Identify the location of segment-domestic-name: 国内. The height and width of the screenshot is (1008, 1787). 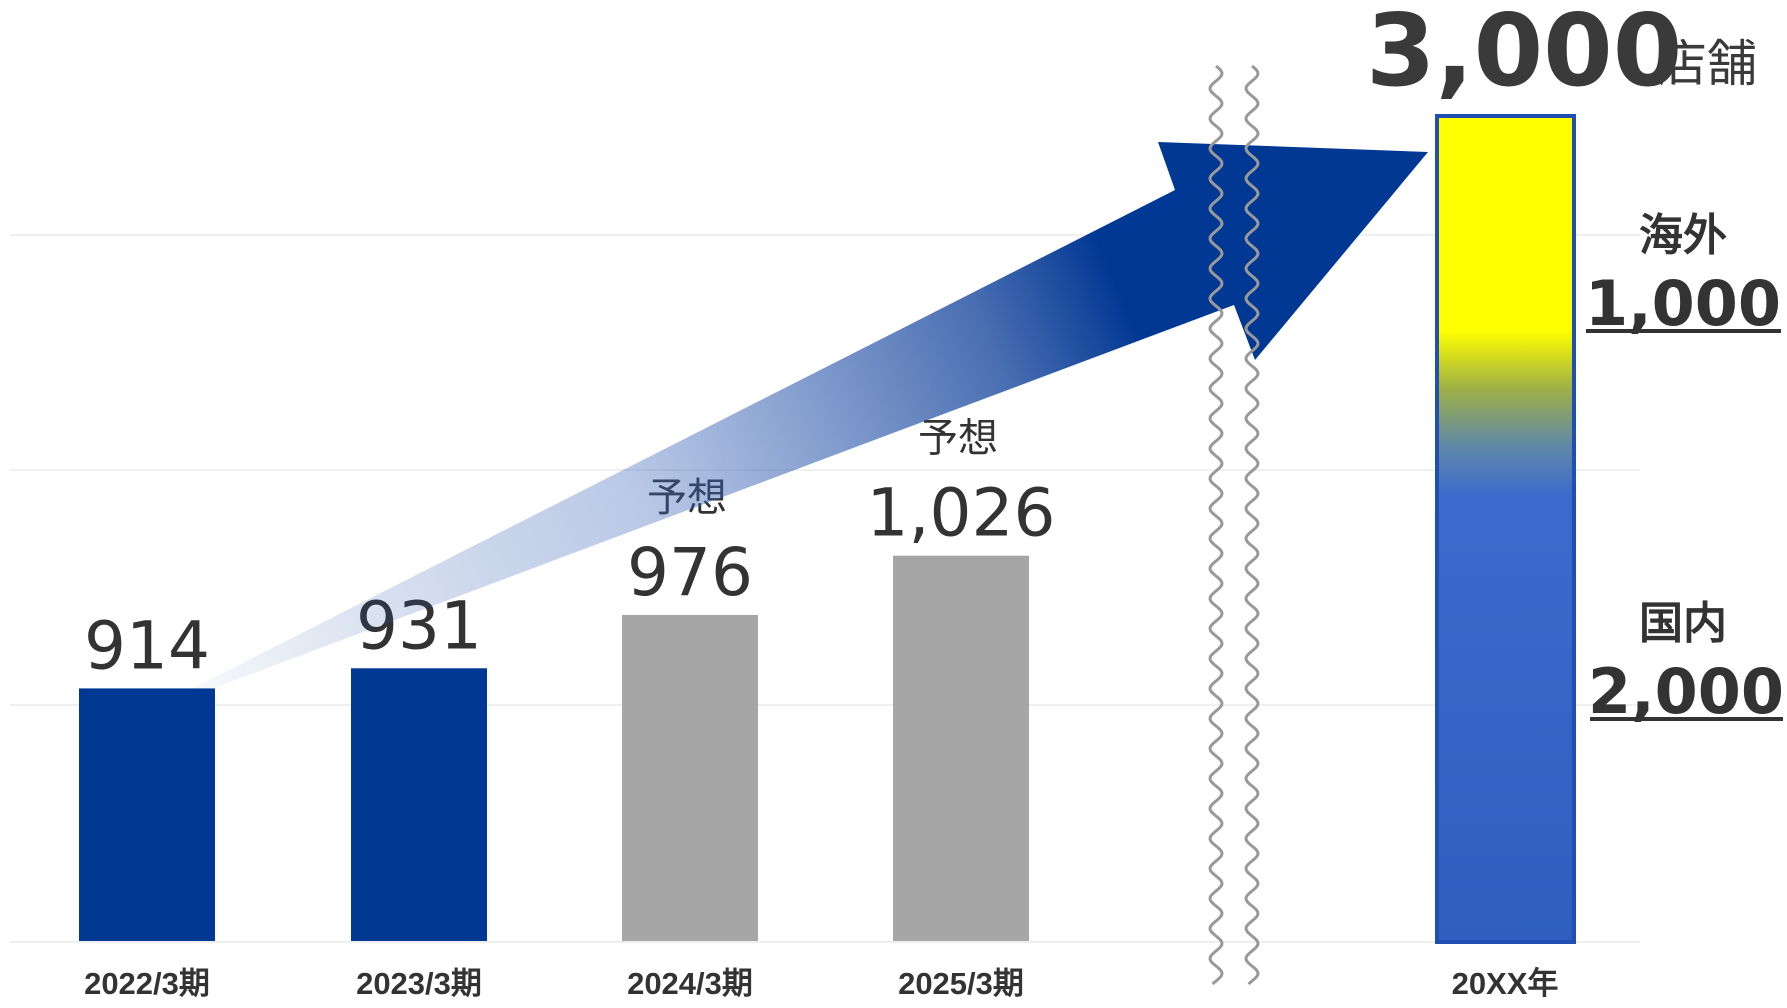
(1683, 623).